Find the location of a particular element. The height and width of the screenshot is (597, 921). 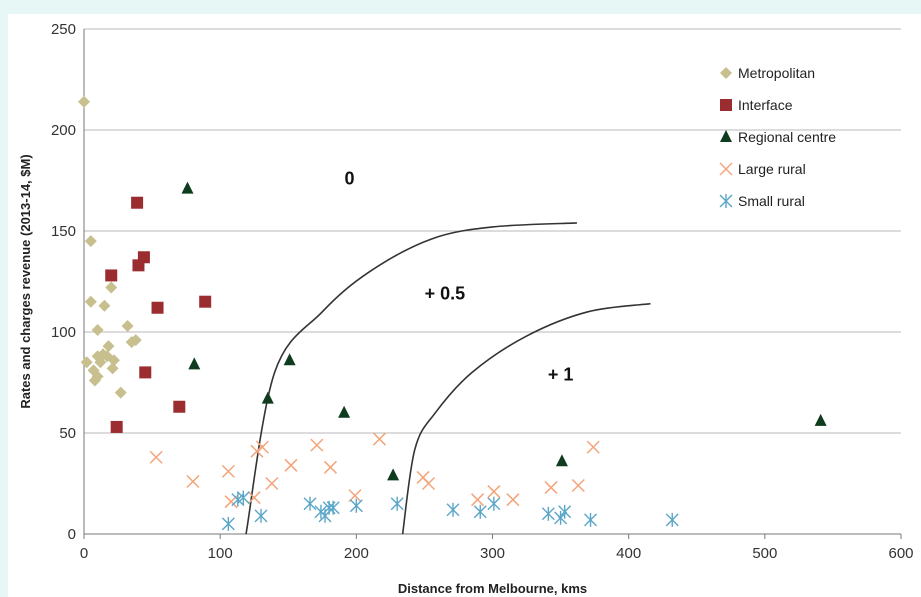

x-tick-label: 100 is located at coordinates (220, 553).